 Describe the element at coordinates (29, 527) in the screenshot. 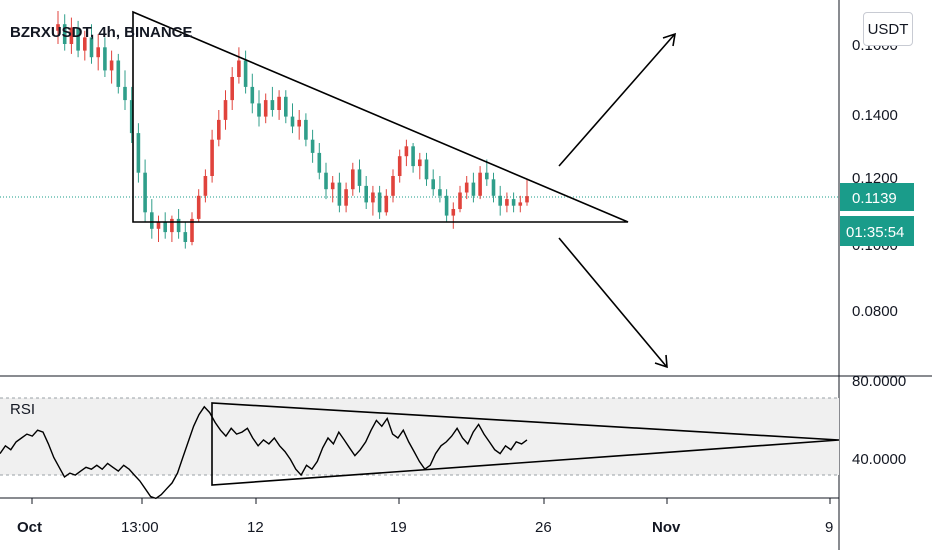

I see `time-tick-label: Oct` at that location.